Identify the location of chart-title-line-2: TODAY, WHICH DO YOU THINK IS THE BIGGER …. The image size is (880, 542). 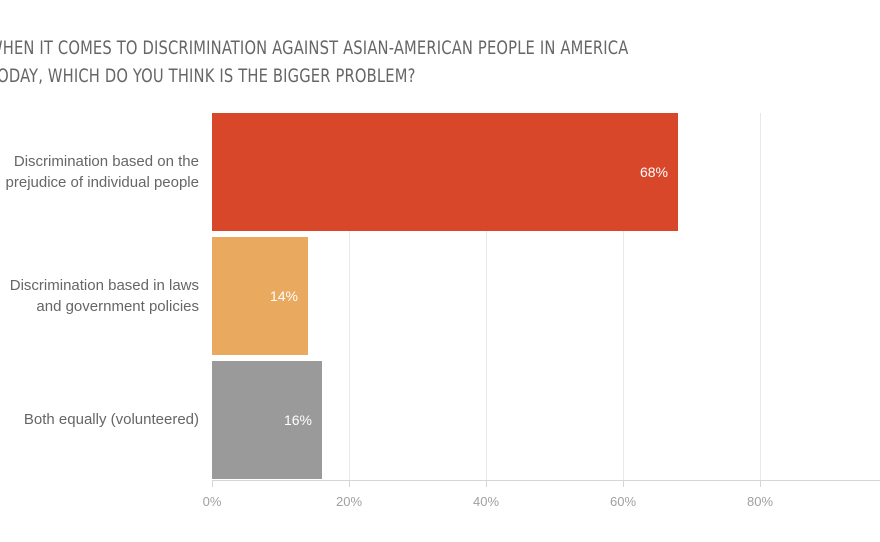
(208, 76).